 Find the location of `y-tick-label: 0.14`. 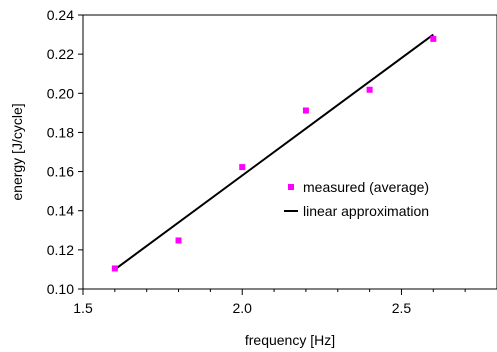

y-tick-label: 0.14 is located at coordinates (60, 211).